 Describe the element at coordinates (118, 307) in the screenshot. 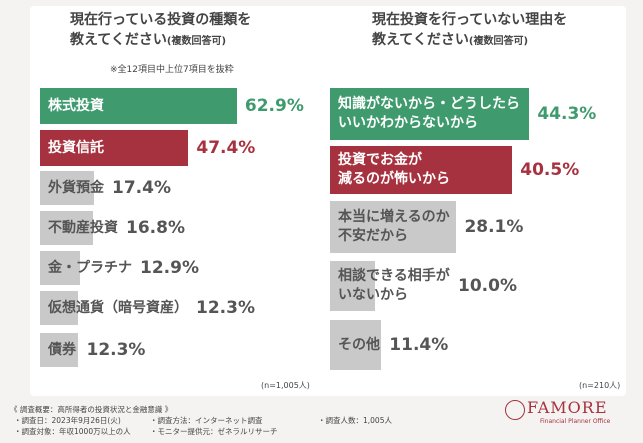

I see `category-label: 仮想通貨（暗号資産）` at that location.